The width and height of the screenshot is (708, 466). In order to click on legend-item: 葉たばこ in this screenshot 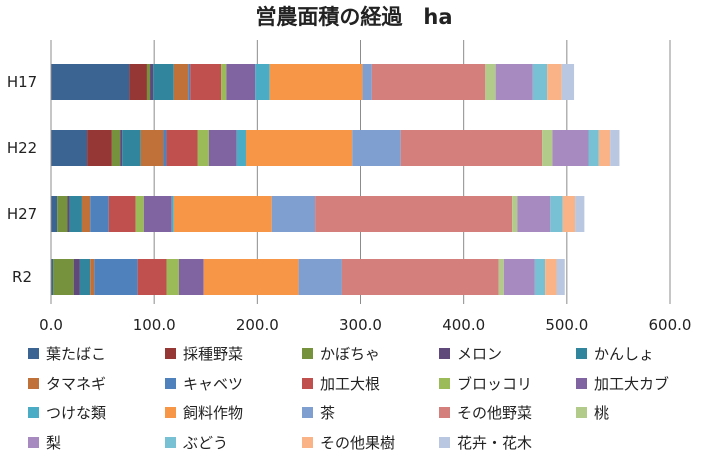, I will do `click(67, 354)`.